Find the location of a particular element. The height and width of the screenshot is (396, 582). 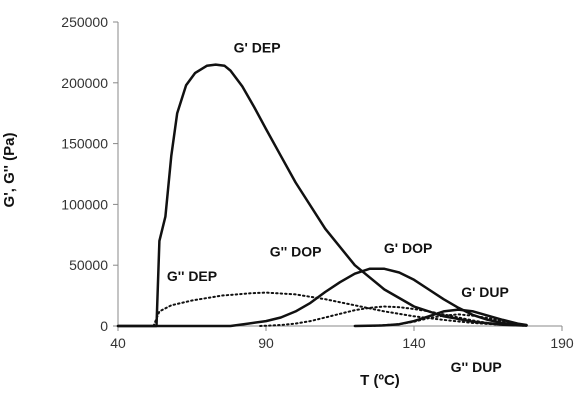

x-tick-label: 40 is located at coordinates (118, 343).